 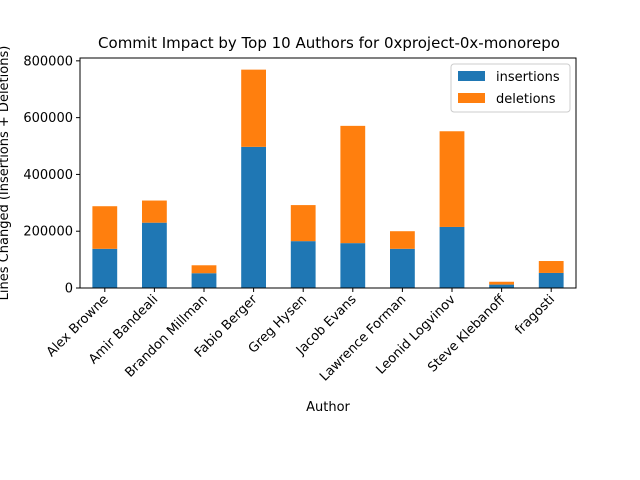 I want to click on y-tick-label: 600000, so click(x=48, y=118).